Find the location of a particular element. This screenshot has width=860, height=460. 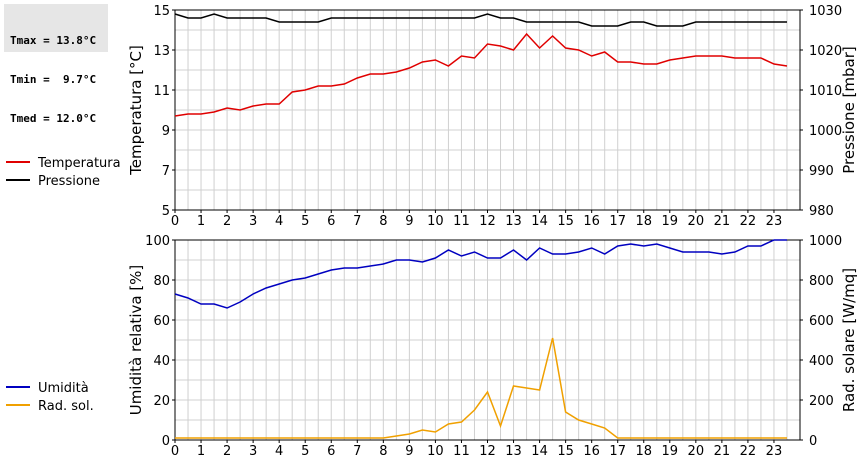

y-right-tick-label: 1020 is located at coordinates (825, 51).